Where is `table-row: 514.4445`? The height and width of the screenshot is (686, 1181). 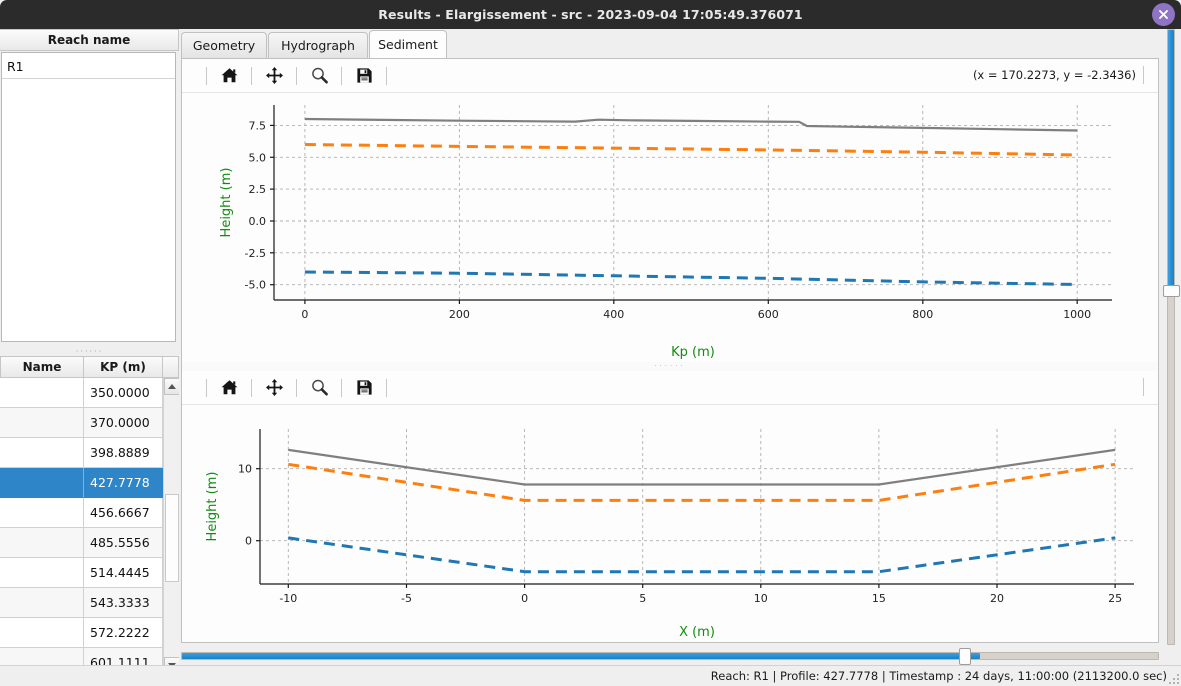 table-row: 514.4445 is located at coordinates (81, 573).